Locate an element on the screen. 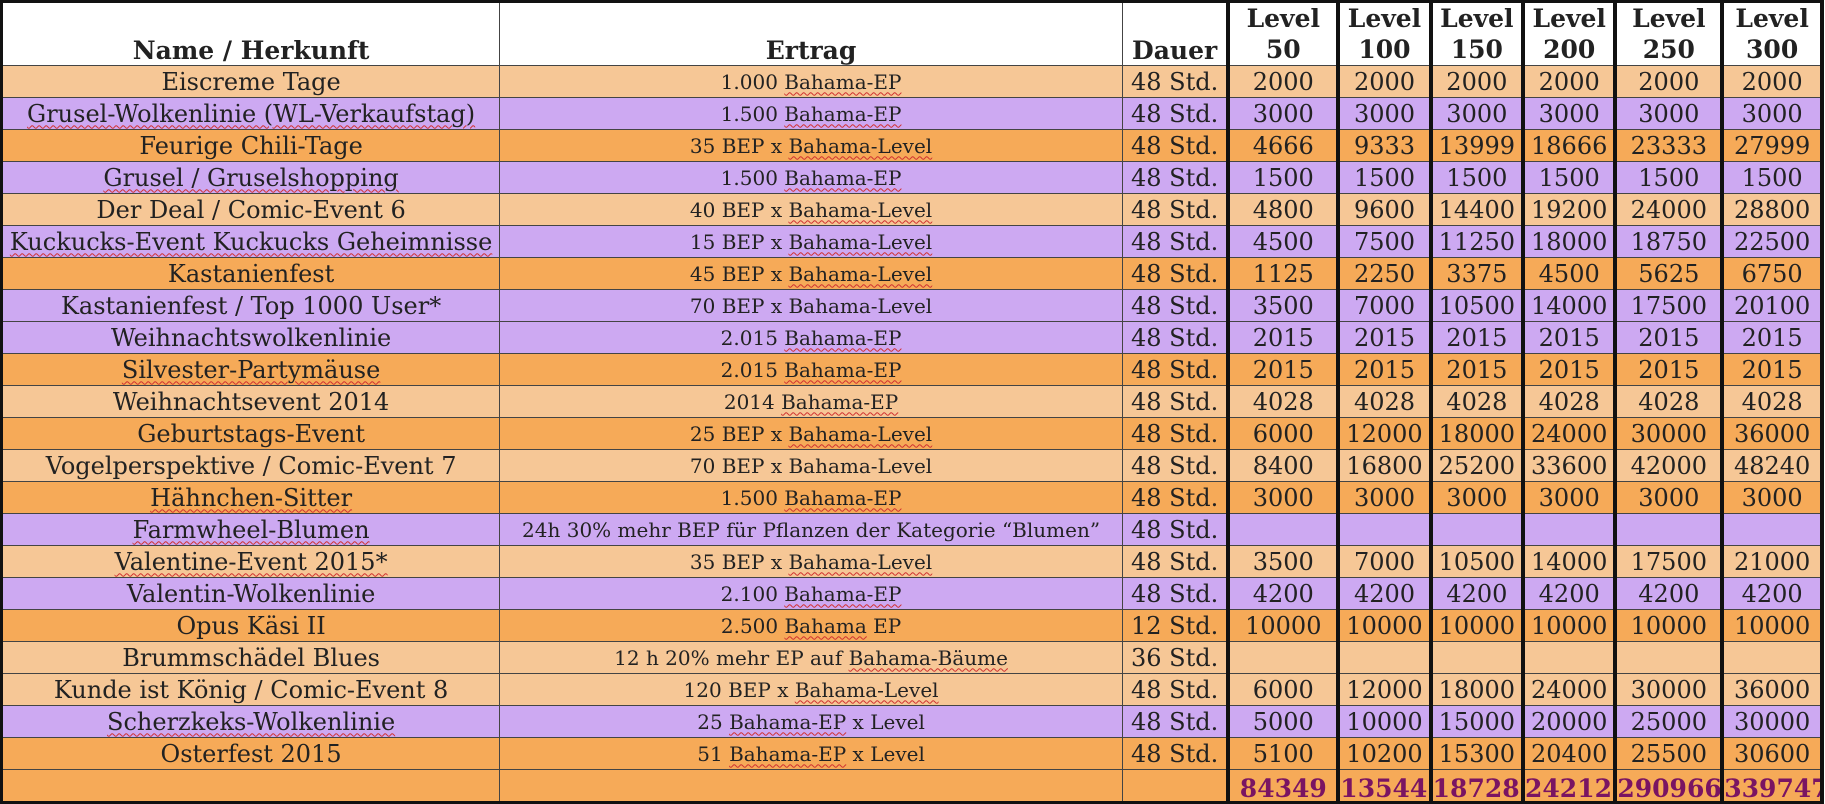 Image resolution: width=1825 pixels, height=804 pixels. header-level-300: Level 300 is located at coordinates (1772, 33).